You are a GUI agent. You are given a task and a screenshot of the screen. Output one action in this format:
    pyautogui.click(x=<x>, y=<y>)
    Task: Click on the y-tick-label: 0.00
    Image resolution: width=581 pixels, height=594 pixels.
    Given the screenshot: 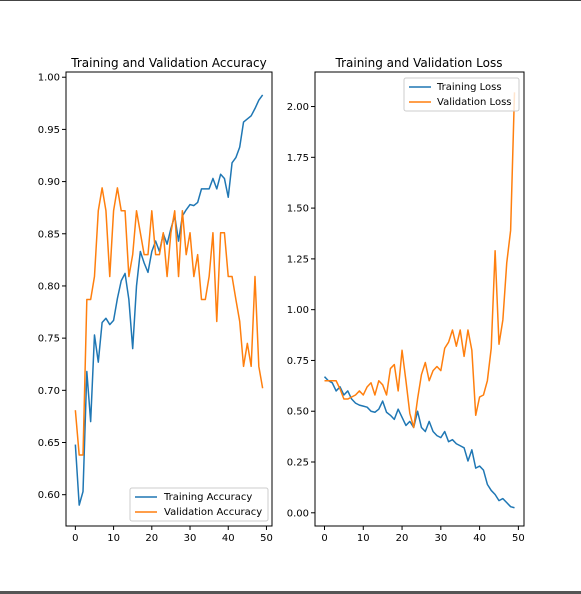 What is the action you would take?
    pyautogui.click(x=298, y=513)
    